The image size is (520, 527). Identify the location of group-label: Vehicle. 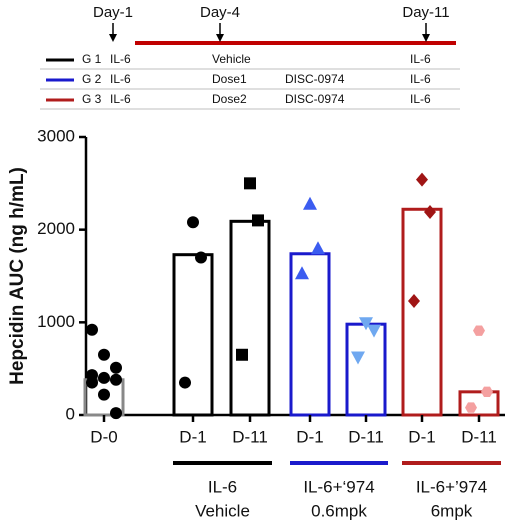
(222, 510).